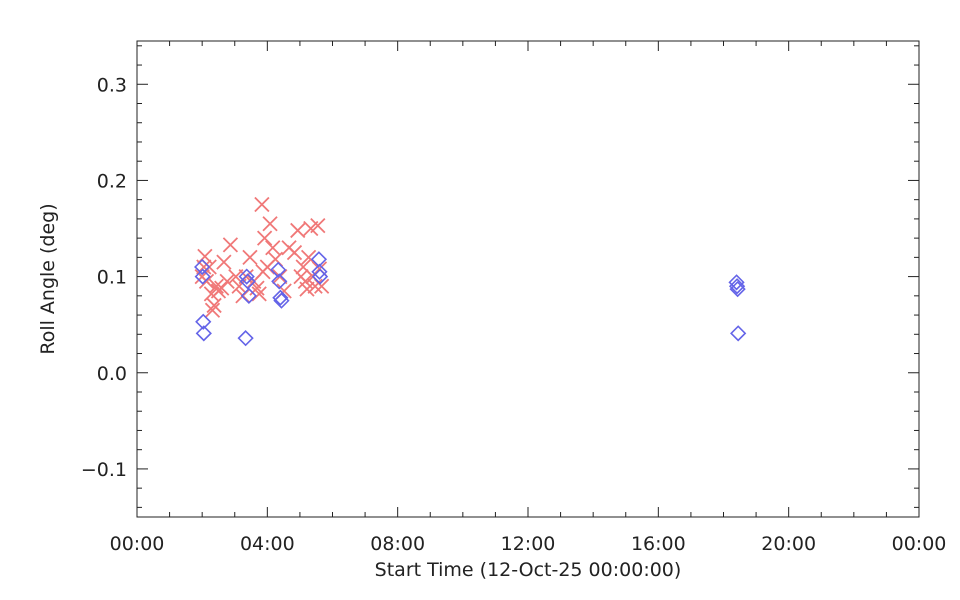 The height and width of the screenshot is (600, 960). Describe the element at coordinates (112, 85) in the screenshot. I see `y-tick-label: 0.3` at that location.